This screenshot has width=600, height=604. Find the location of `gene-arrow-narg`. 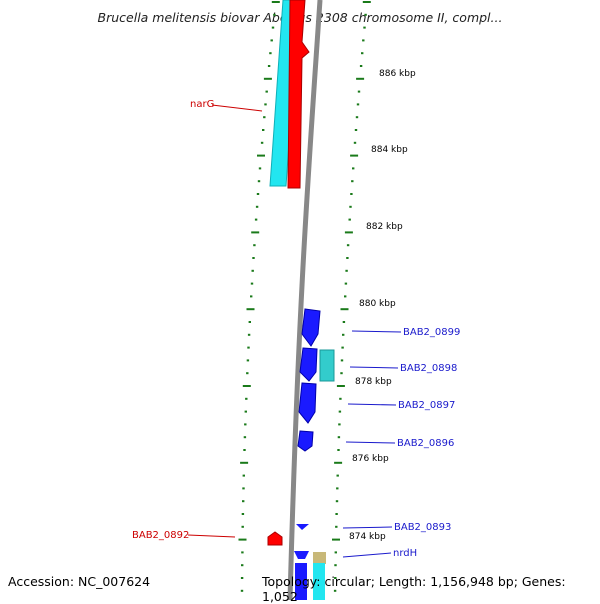

gene-arrow-narg is located at coordinates (298, 94).